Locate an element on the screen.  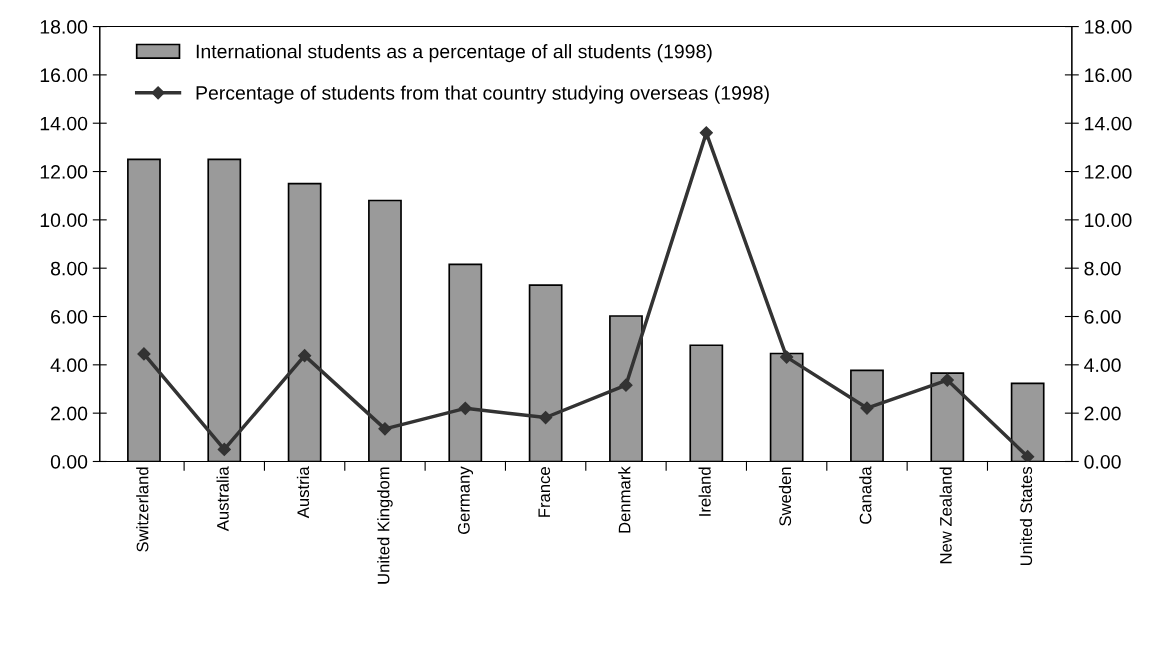
y-tick-label: 10.00 is located at coordinates (64, 220).